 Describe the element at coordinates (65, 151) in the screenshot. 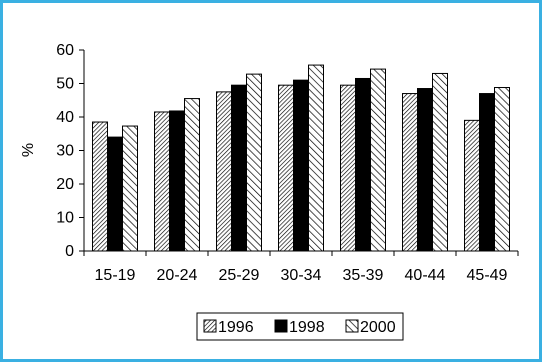

I see `y-tick-label: 30` at that location.